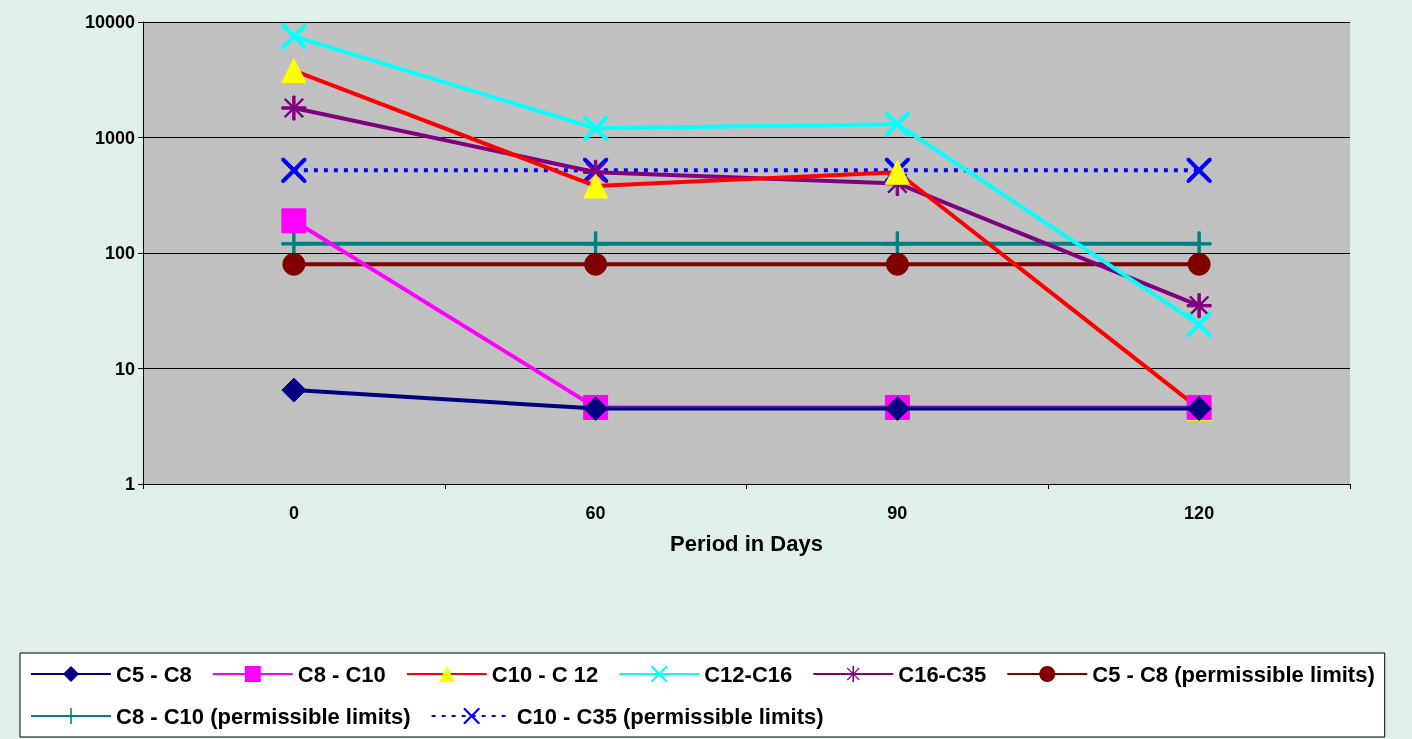 The height and width of the screenshot is (739, 1412). Describe the element at coordinates (897, 513) in the screenshot. I see `x-tick-label: 90` at that location.